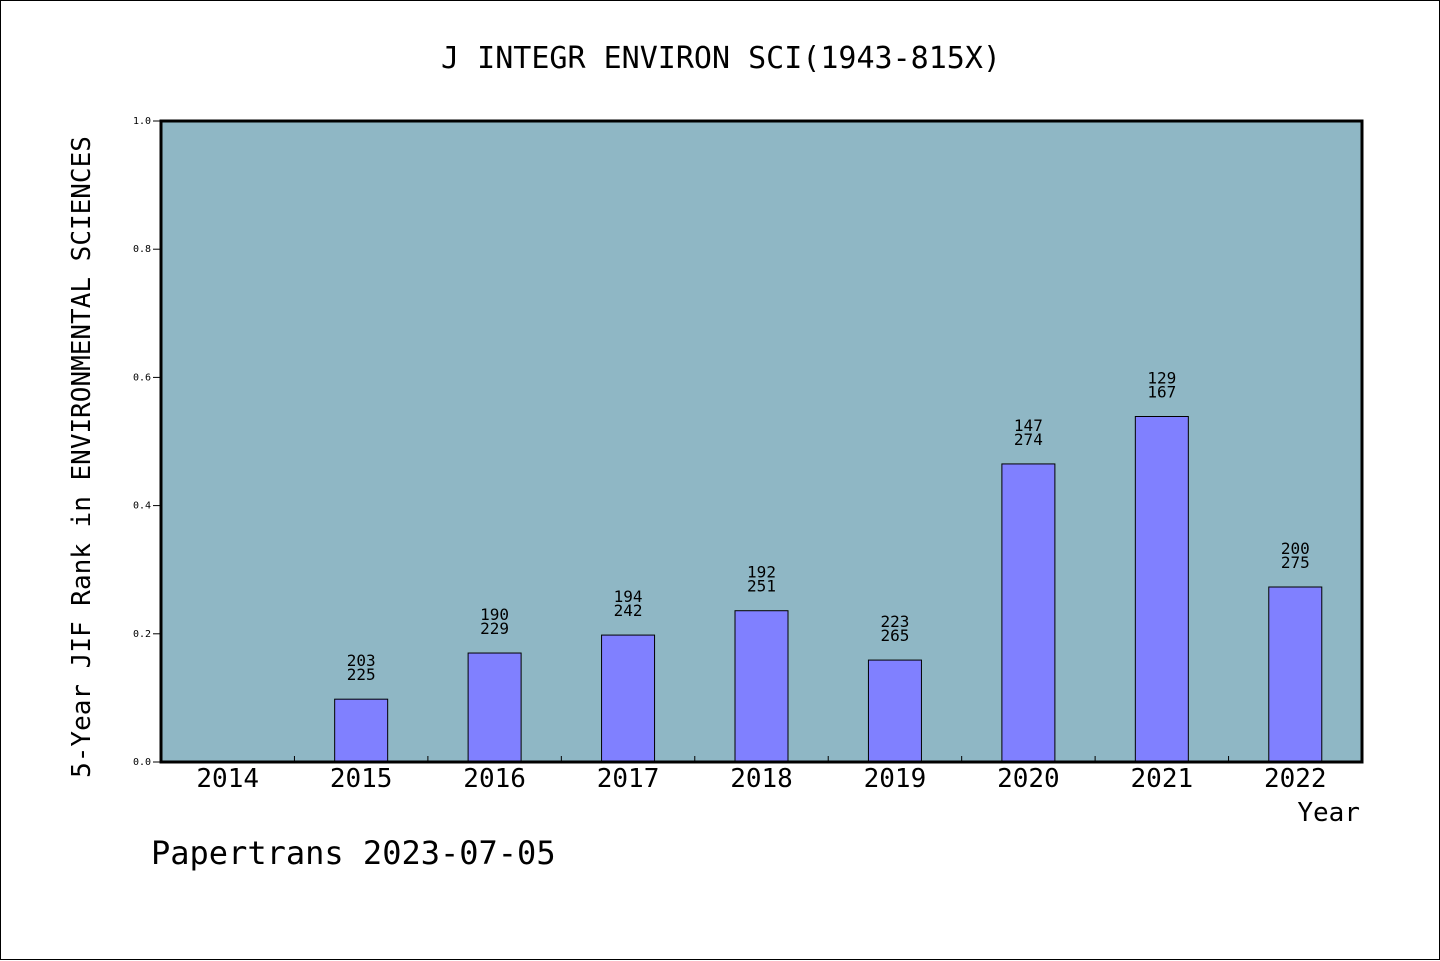  I want to click on x-tick-label-2018: 2018, so click(761, 779).